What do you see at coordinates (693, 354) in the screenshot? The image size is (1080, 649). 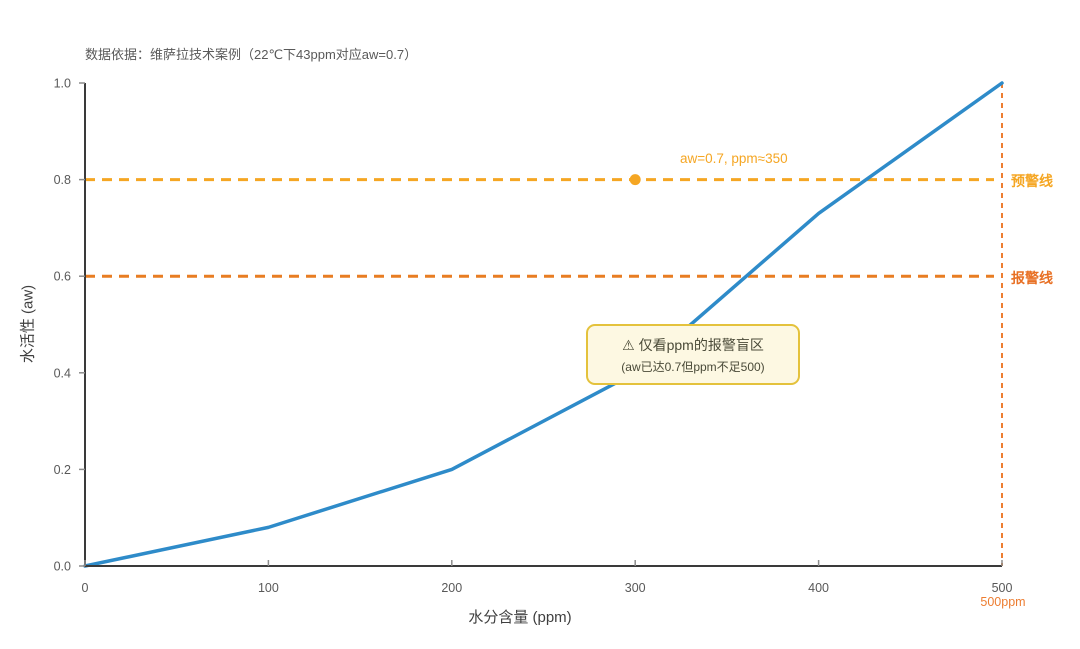 I see `blind-zone-callout: ⚠ 仅看ppm的报警盲区 (aw已达0.7但ppm不足500)` at bounding box center [693, 354].